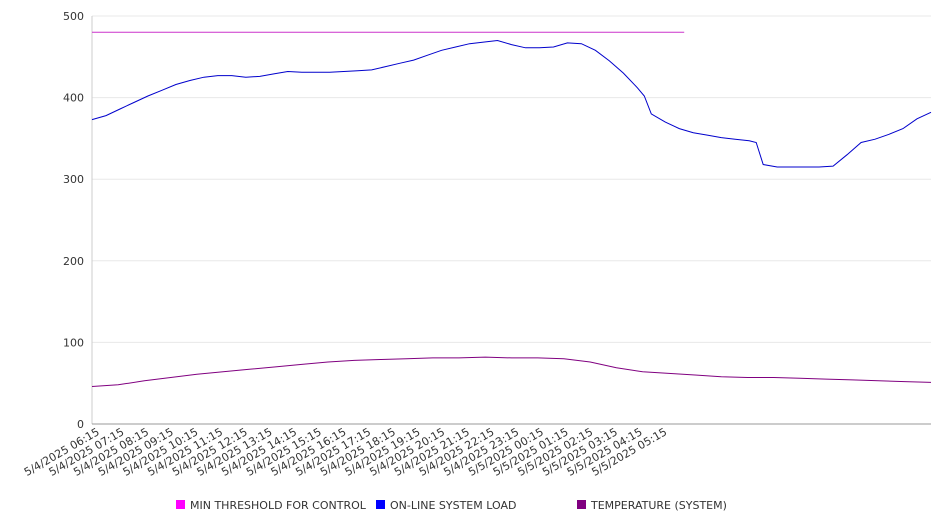 This screenshot has width=946, height=526. I want to click on y-tick-label: 100, so click(73, 342).